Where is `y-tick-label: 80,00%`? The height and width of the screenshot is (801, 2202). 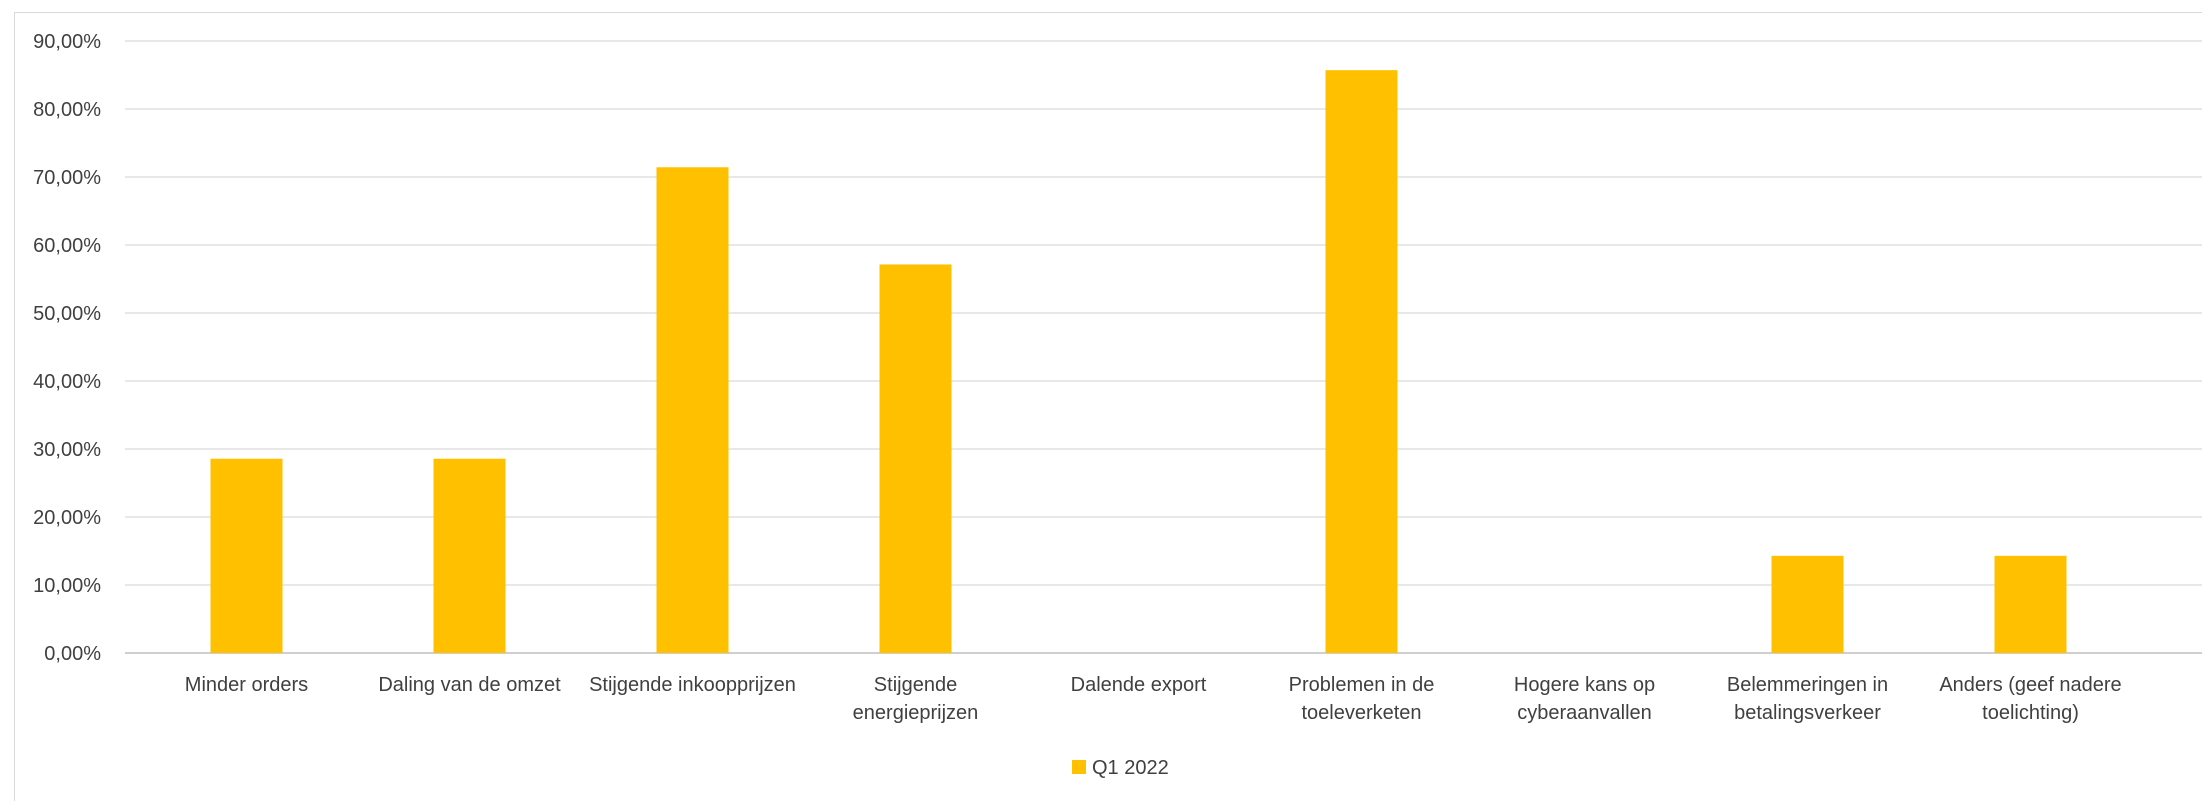
y-tick-label: 80,00% is located at coordinates (67, 110).